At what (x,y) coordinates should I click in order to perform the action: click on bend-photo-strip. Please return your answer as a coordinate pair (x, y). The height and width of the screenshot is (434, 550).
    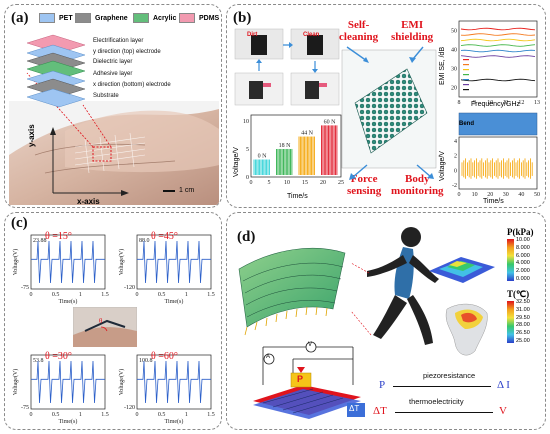
    Looking at the image, I should click on (498, 124).